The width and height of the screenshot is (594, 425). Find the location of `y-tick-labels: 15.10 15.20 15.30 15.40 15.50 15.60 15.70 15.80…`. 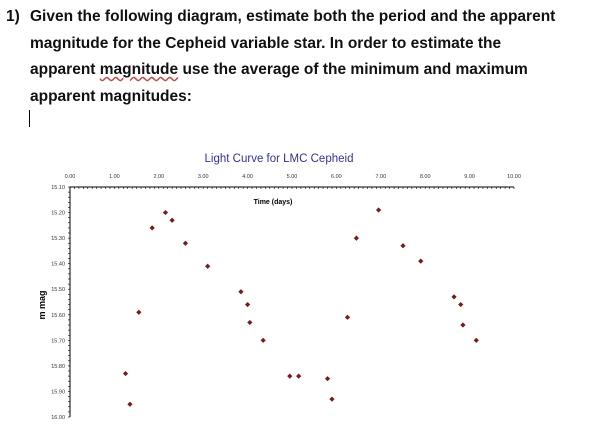

y-tick-labels: 15.10 15.20 15.30 15.40 15.50 15.60 15.70 15.80… is located at coordinates (58, 303).